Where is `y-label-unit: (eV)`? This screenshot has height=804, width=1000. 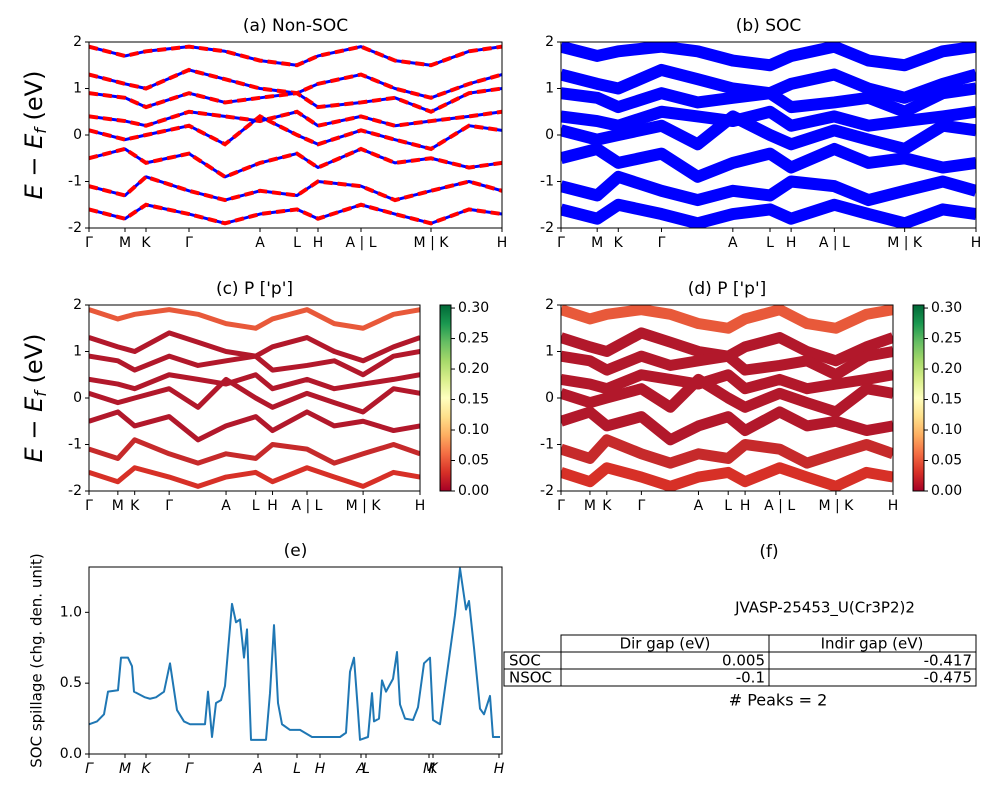
y-label-unit: (eV) is located at coordinates (34, 363).